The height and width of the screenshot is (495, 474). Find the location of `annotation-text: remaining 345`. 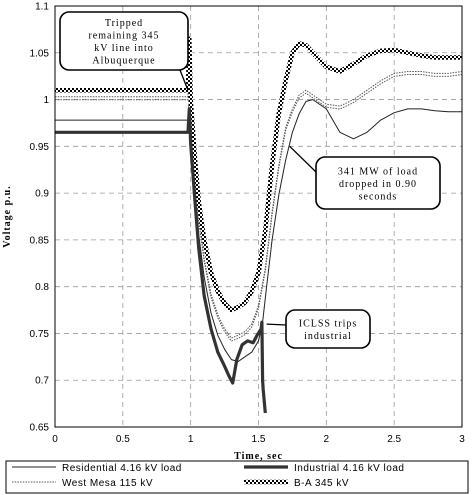

annotation-text: remaining 345 is located at coordinates (123, 36).